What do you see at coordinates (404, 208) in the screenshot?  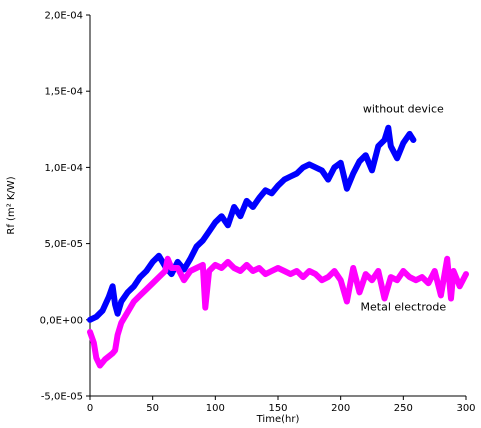 I see `annotation-layer: without device Metal electrode` at bounding box center [404, 208].